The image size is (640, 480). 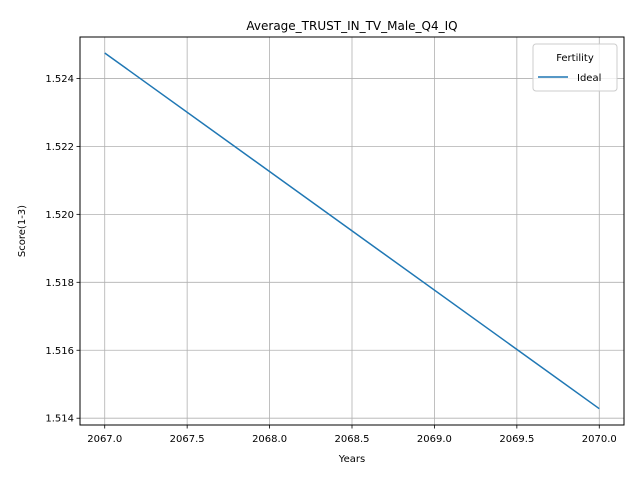 What do you see at coordinates (352, 439) in the screenshot?
I see `x-tick-label: 2068.5` at bounding box center [352, 439].